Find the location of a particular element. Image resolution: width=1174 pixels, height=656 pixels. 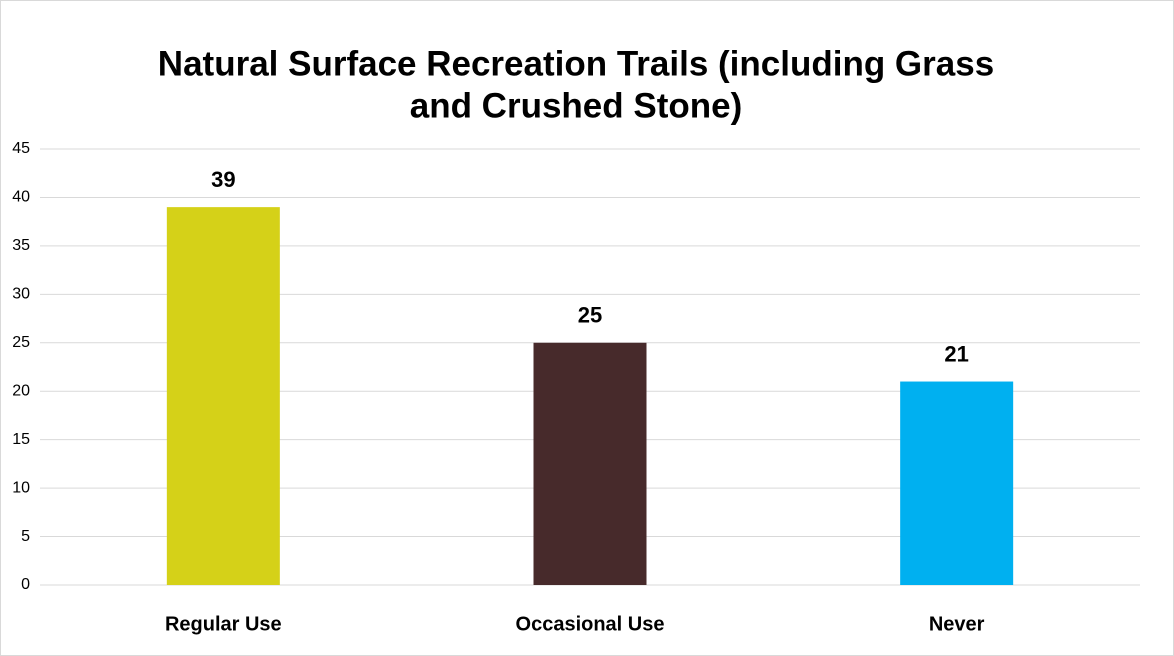

x-tick-label: Never is located at coordinates (957, 624).